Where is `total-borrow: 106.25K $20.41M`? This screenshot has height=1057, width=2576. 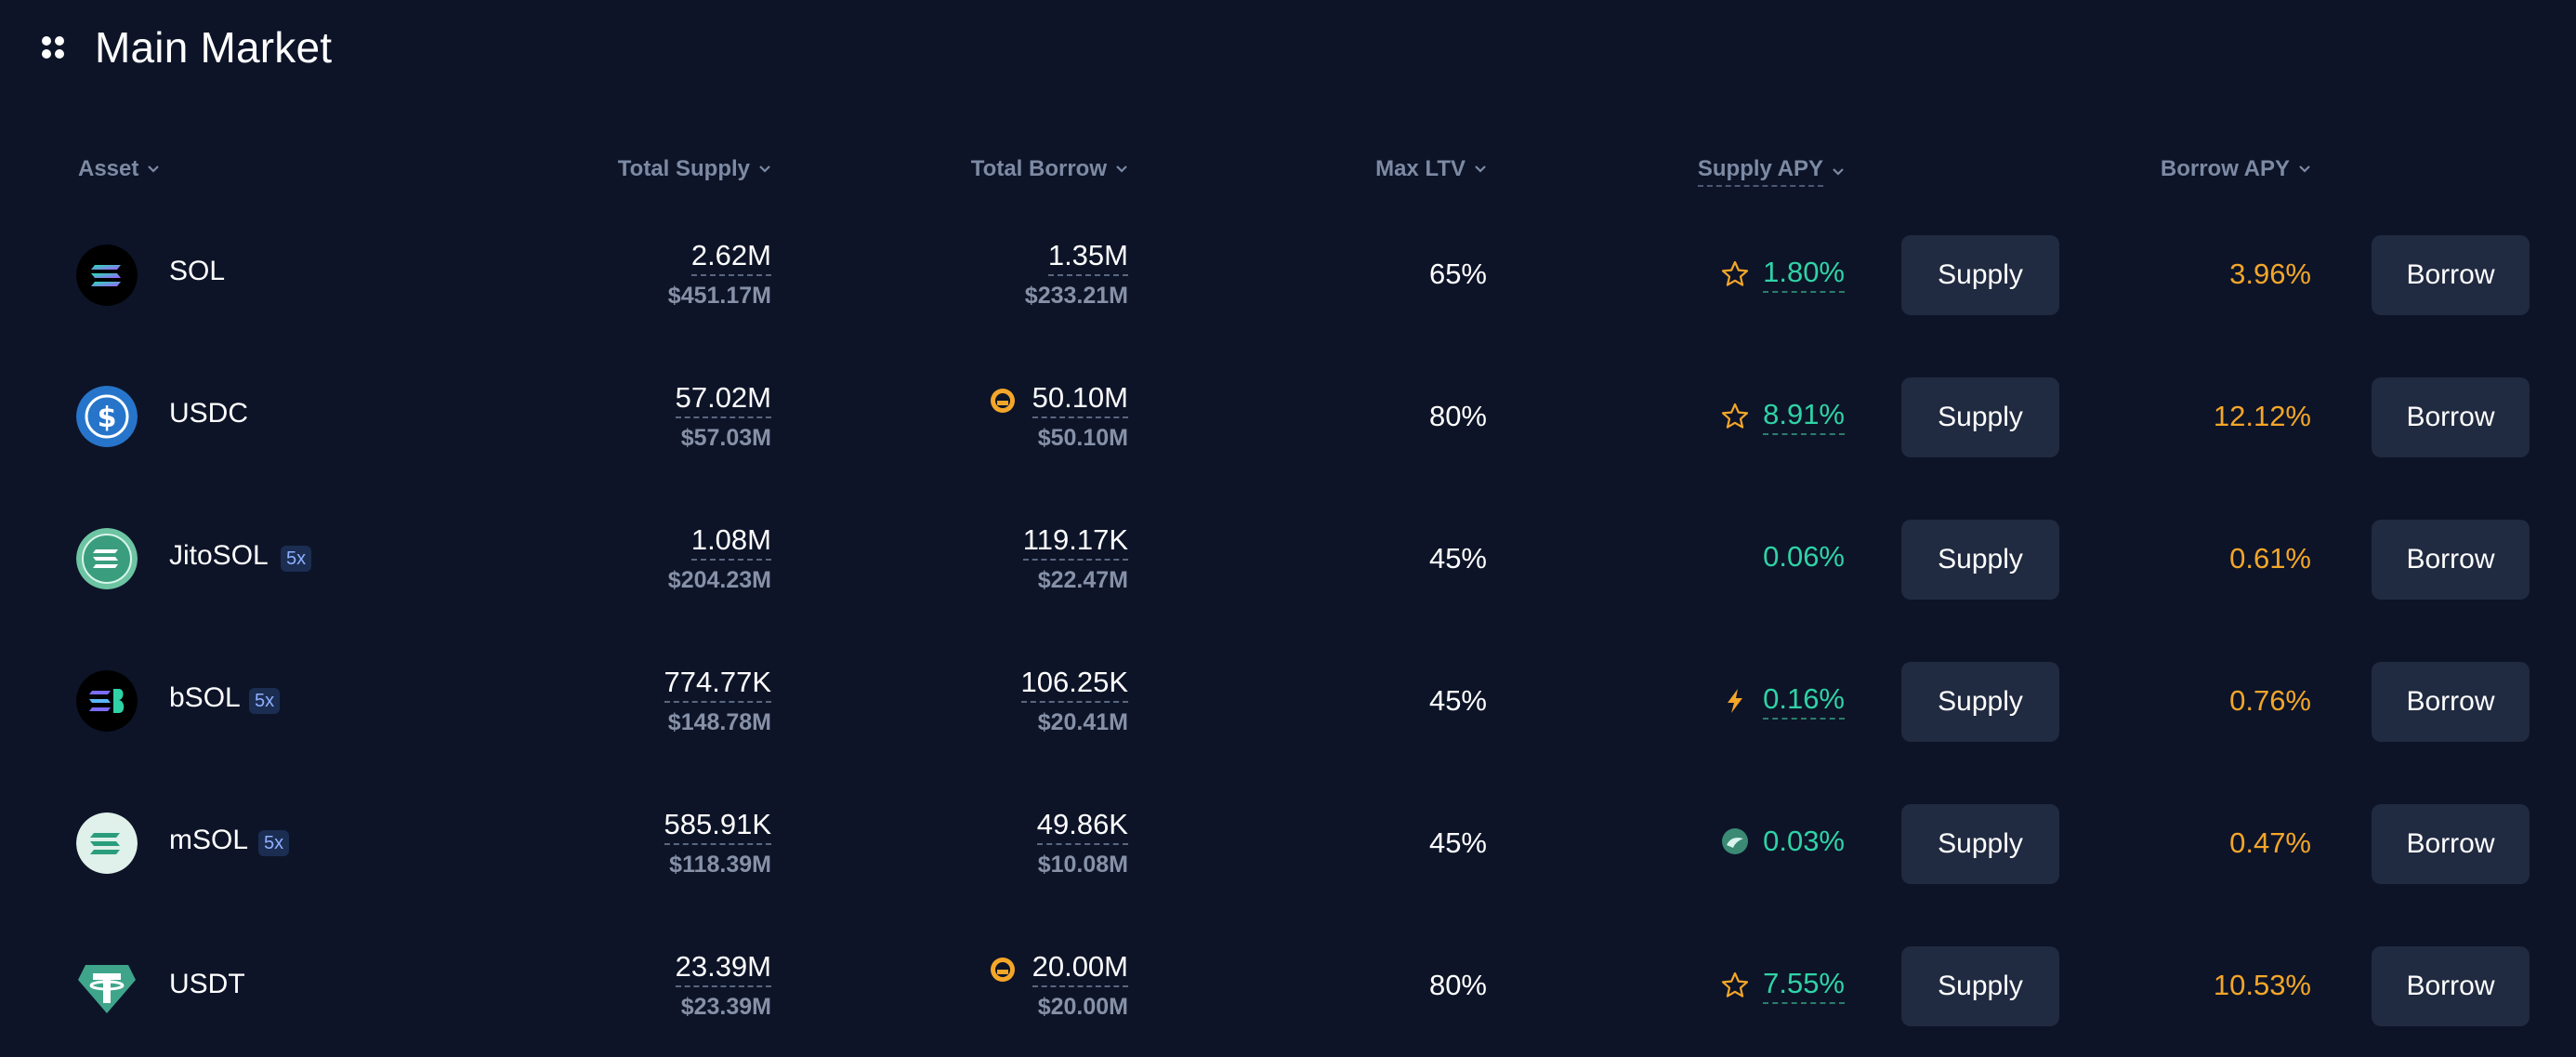
total-borrow: 106.25K $20.41M is located at coordinates (1074, 701).